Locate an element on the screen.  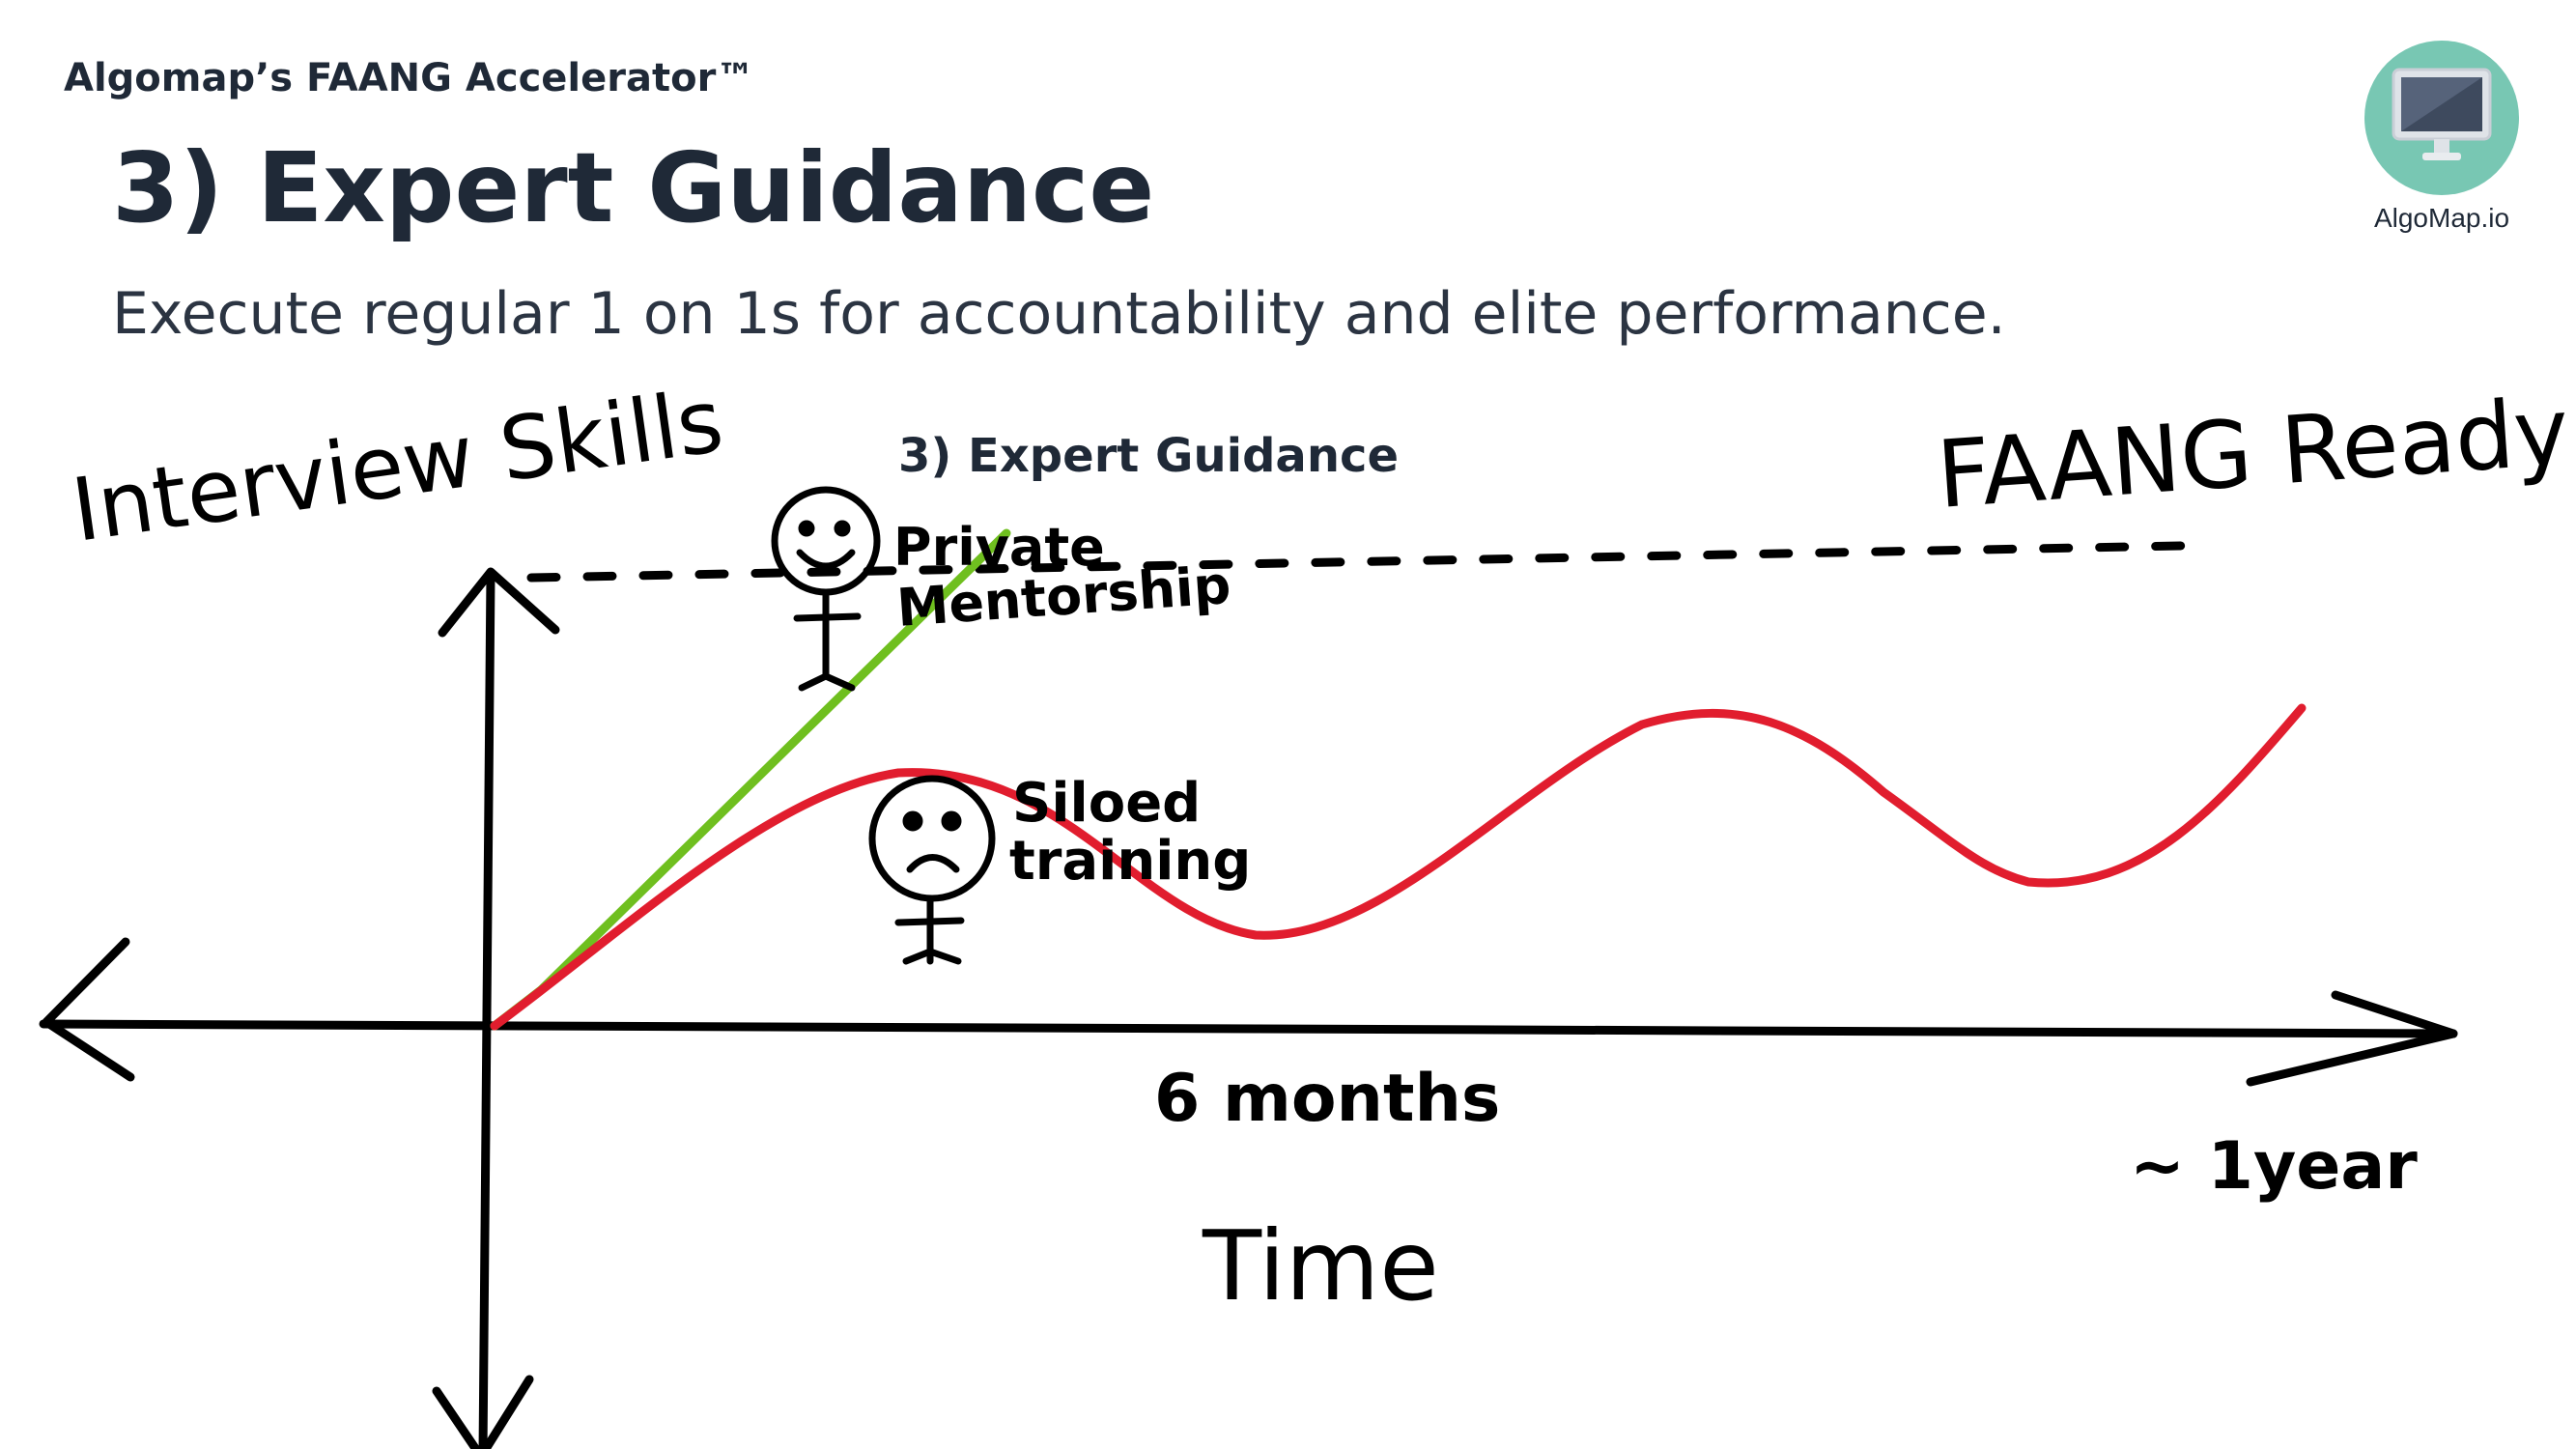
x-tick-1-year: ~ 1year is located at coordinates (2274, 1166).